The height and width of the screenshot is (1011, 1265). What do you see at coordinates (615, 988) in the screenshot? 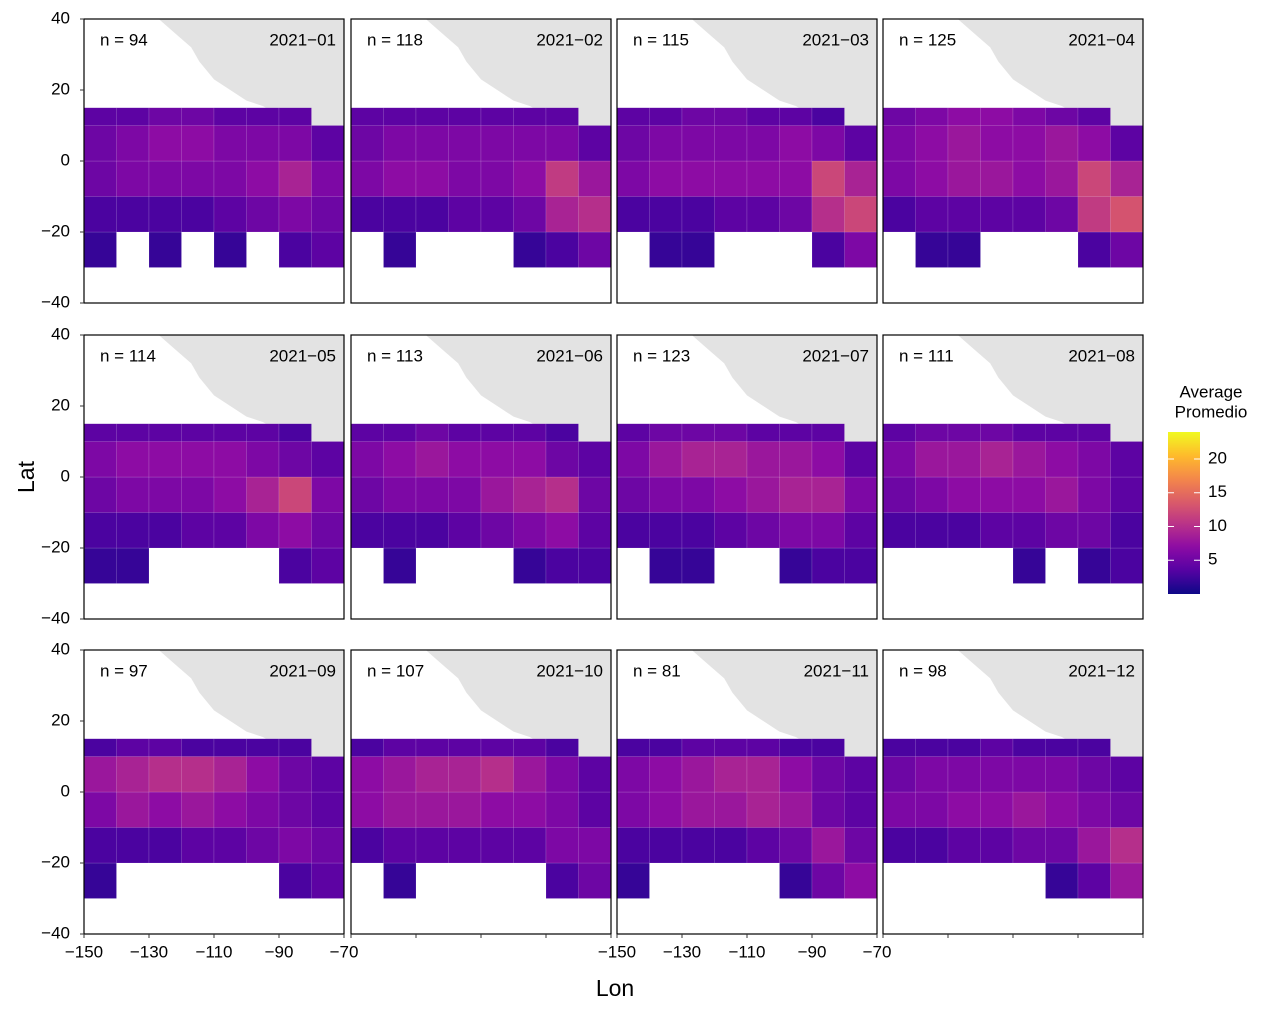
I see `x-axis-title: Lon` at bounding box center [615, 988].